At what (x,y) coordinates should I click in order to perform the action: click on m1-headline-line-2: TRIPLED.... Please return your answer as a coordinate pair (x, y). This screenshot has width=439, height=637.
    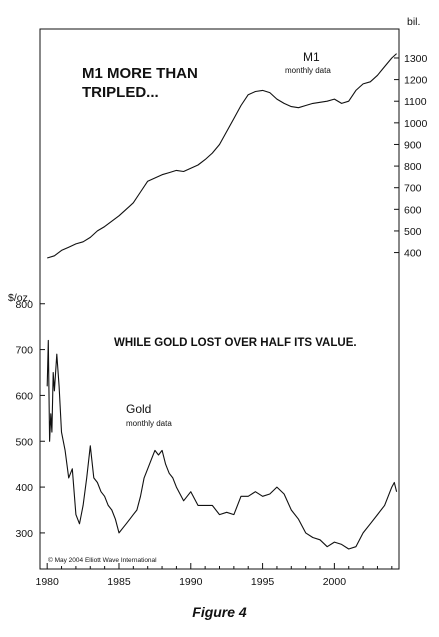
    Looking at the image, I should click on (120, 92).